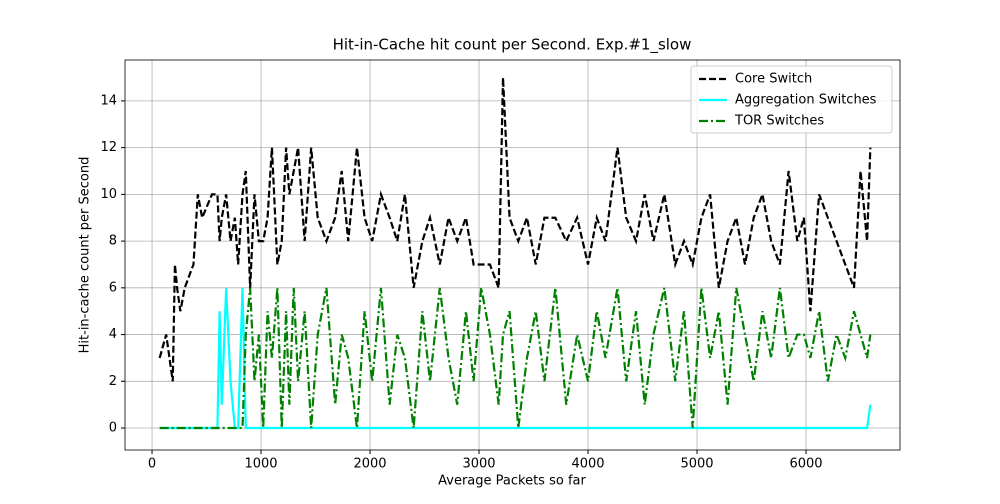 Image resolution: width=1000 pixels, height=504 pixels. I want to click on legend-label: TOR Switches, so click(779, 121).